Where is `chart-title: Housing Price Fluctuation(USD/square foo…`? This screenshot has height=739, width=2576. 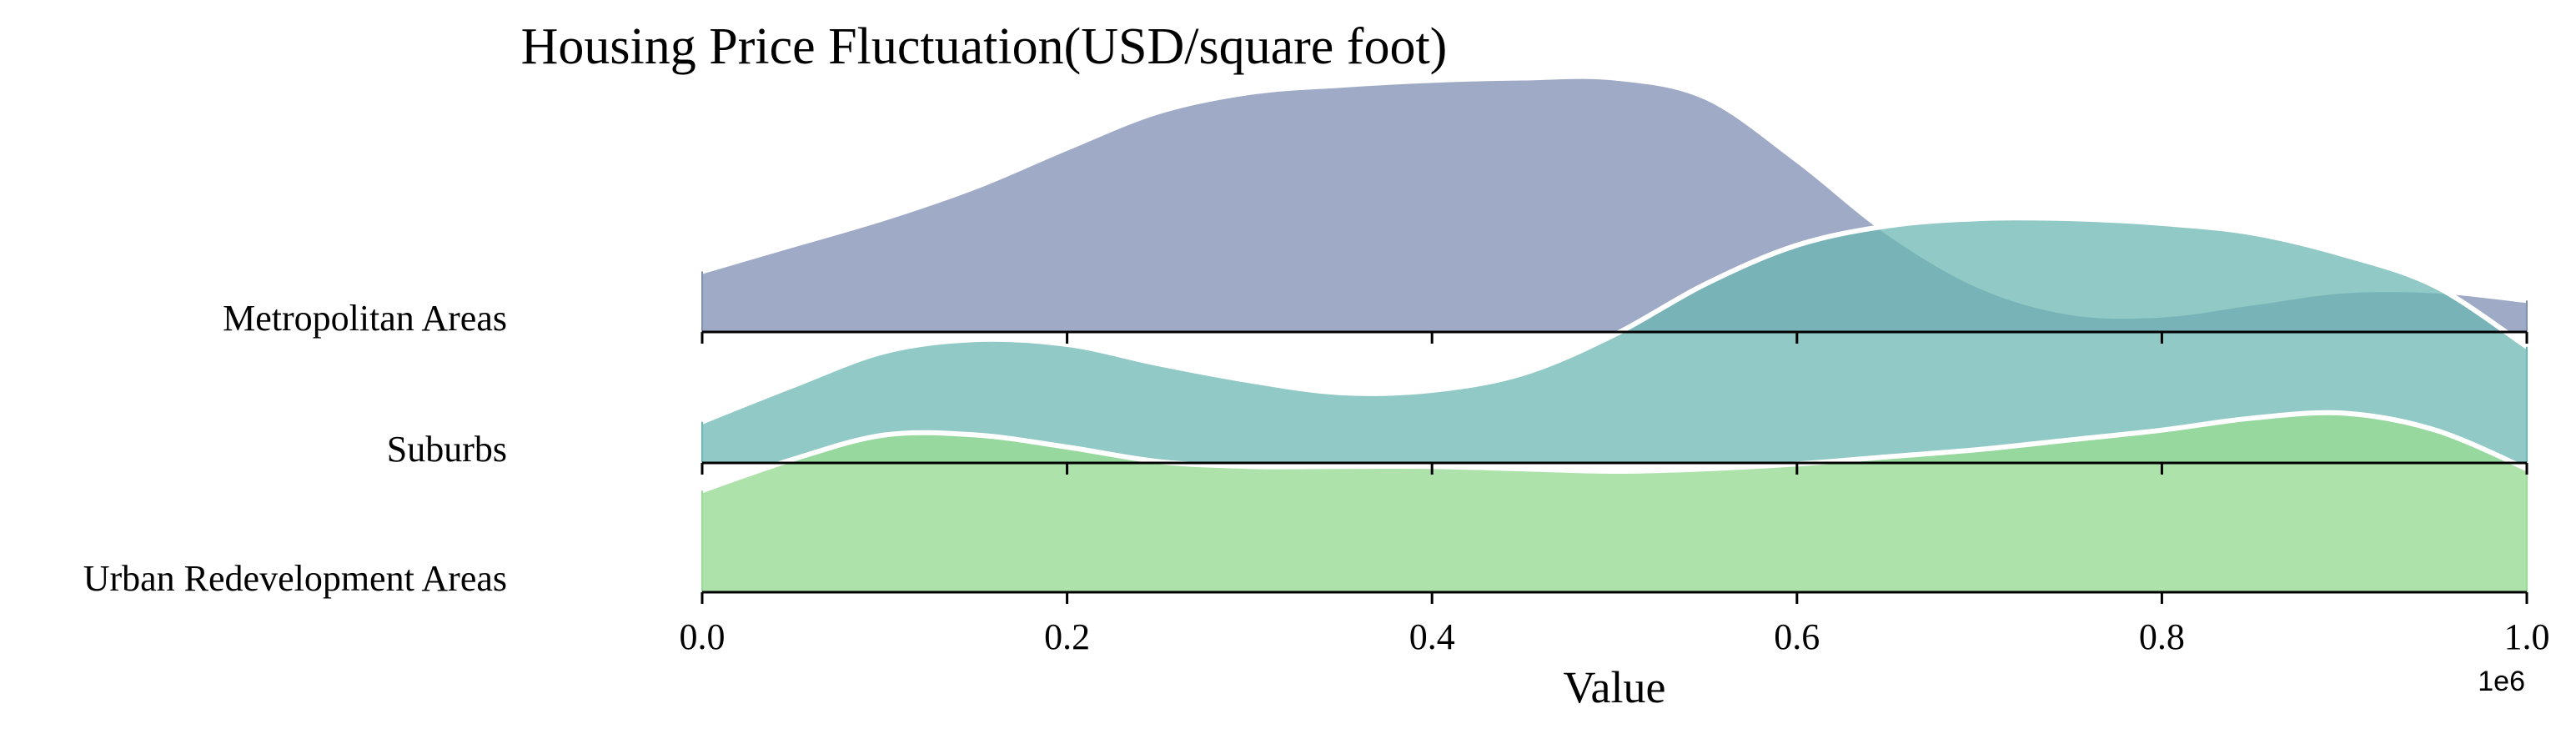
chart-title: Housing Price Fluctuation(USD/square foo… is located at coordinates (984, 46).